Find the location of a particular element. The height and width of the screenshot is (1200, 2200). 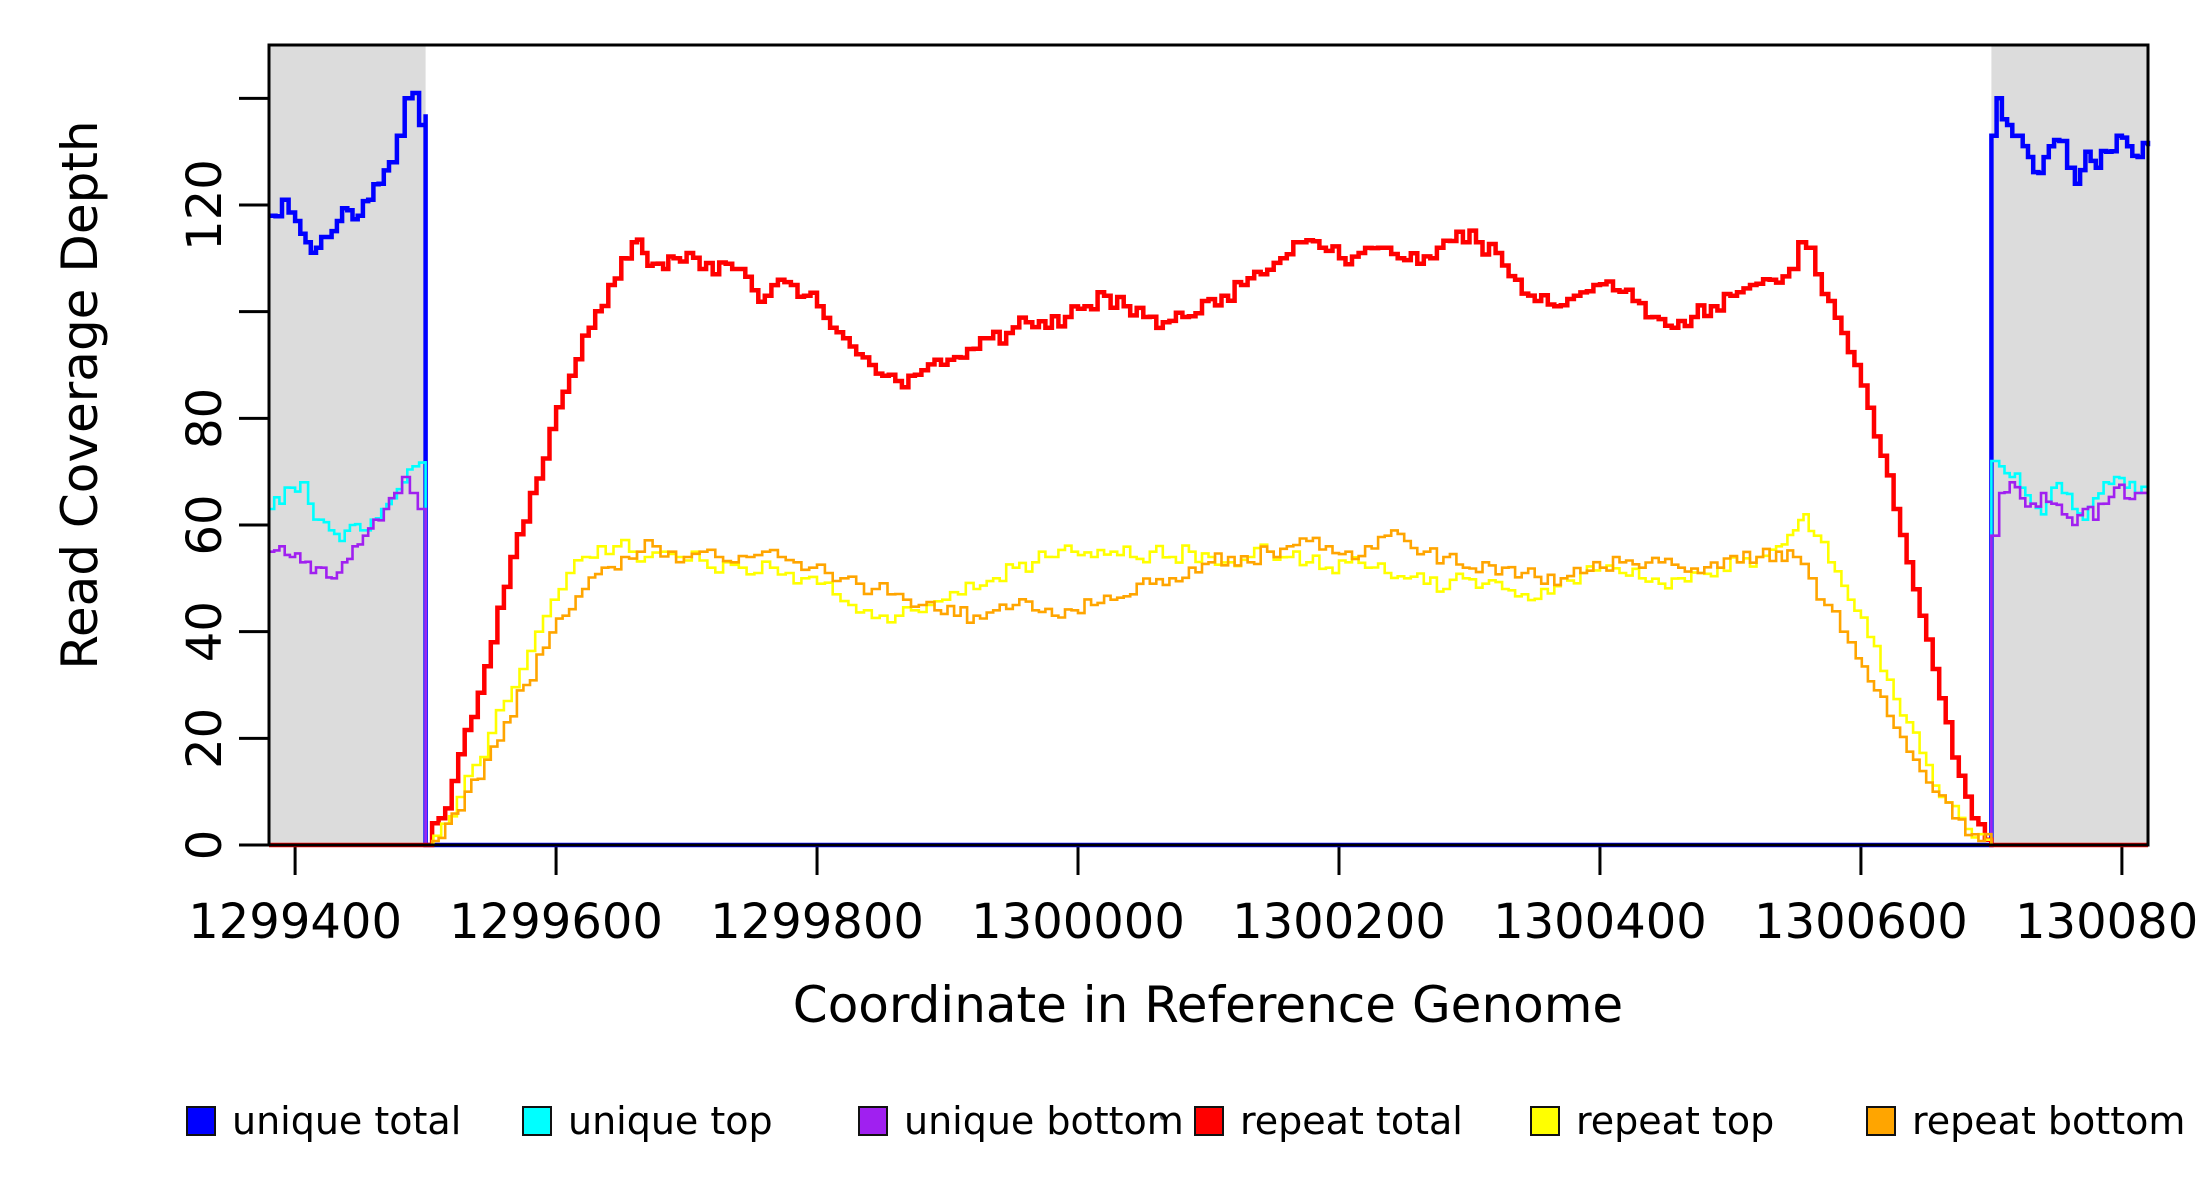

x-axis-tick-label: 1299600 is located at coordinates (556, 922).